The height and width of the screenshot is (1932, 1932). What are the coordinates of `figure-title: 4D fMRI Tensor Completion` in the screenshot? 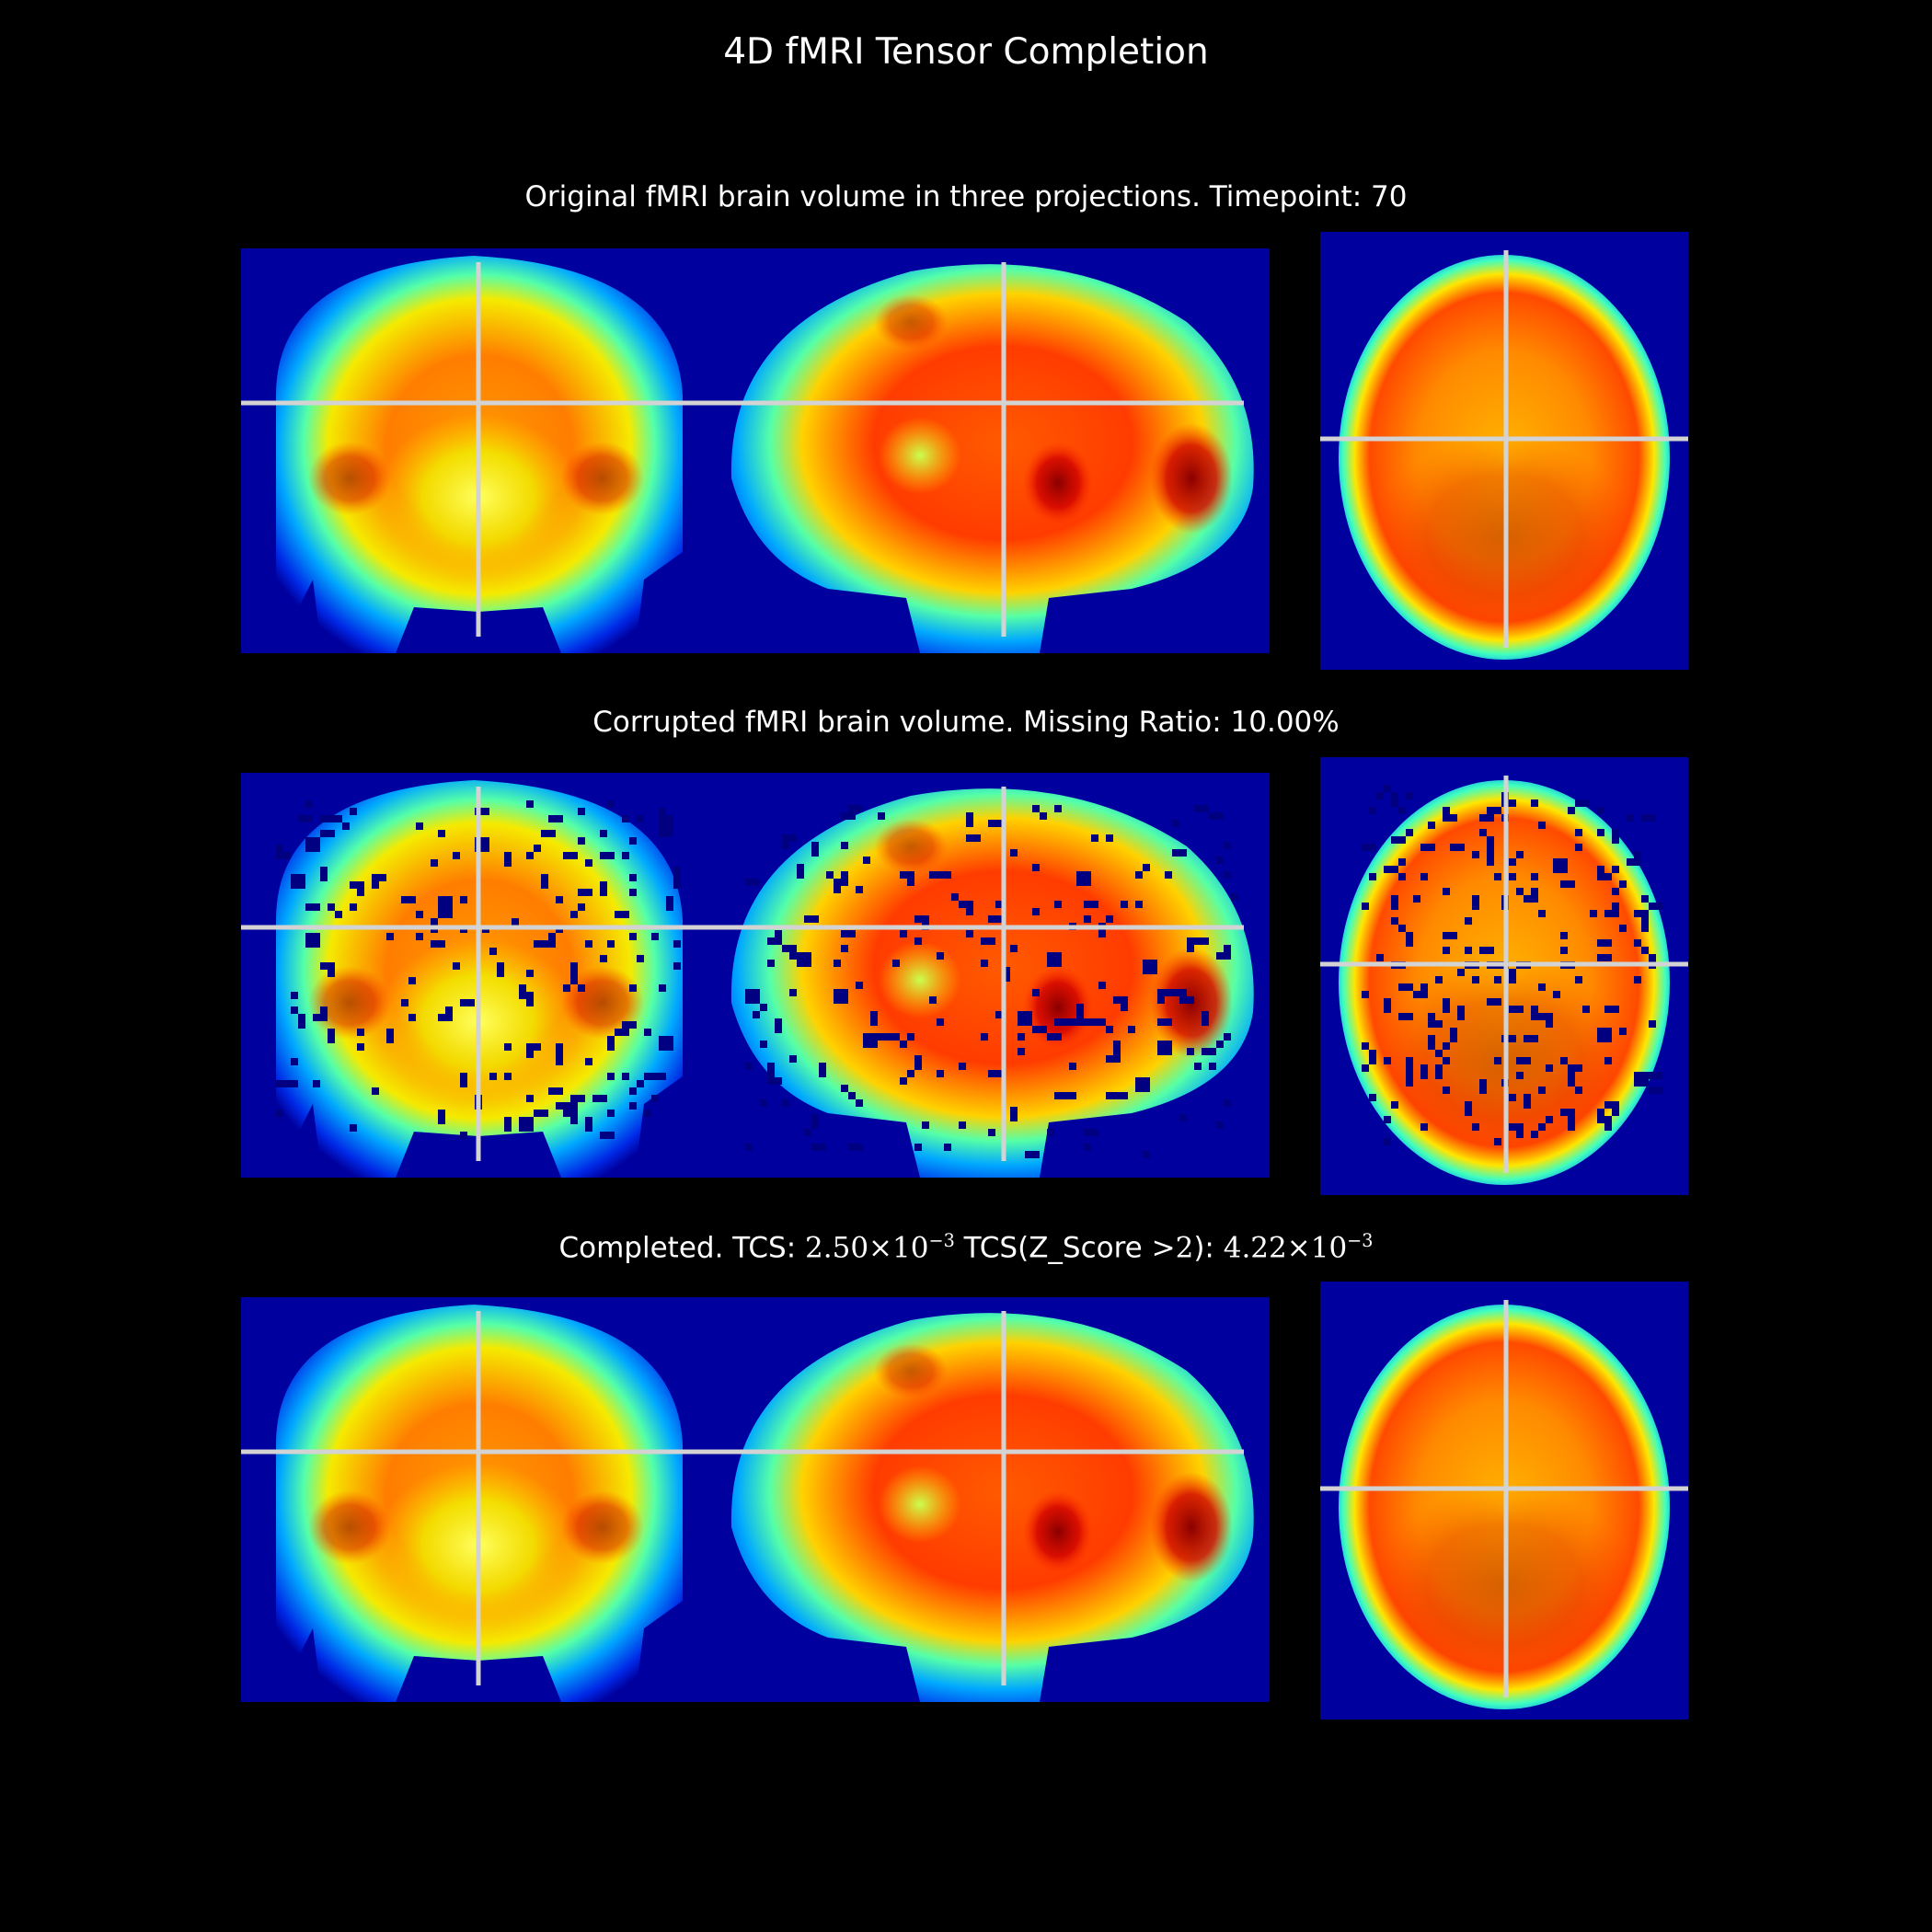 It's located at (966, 52).